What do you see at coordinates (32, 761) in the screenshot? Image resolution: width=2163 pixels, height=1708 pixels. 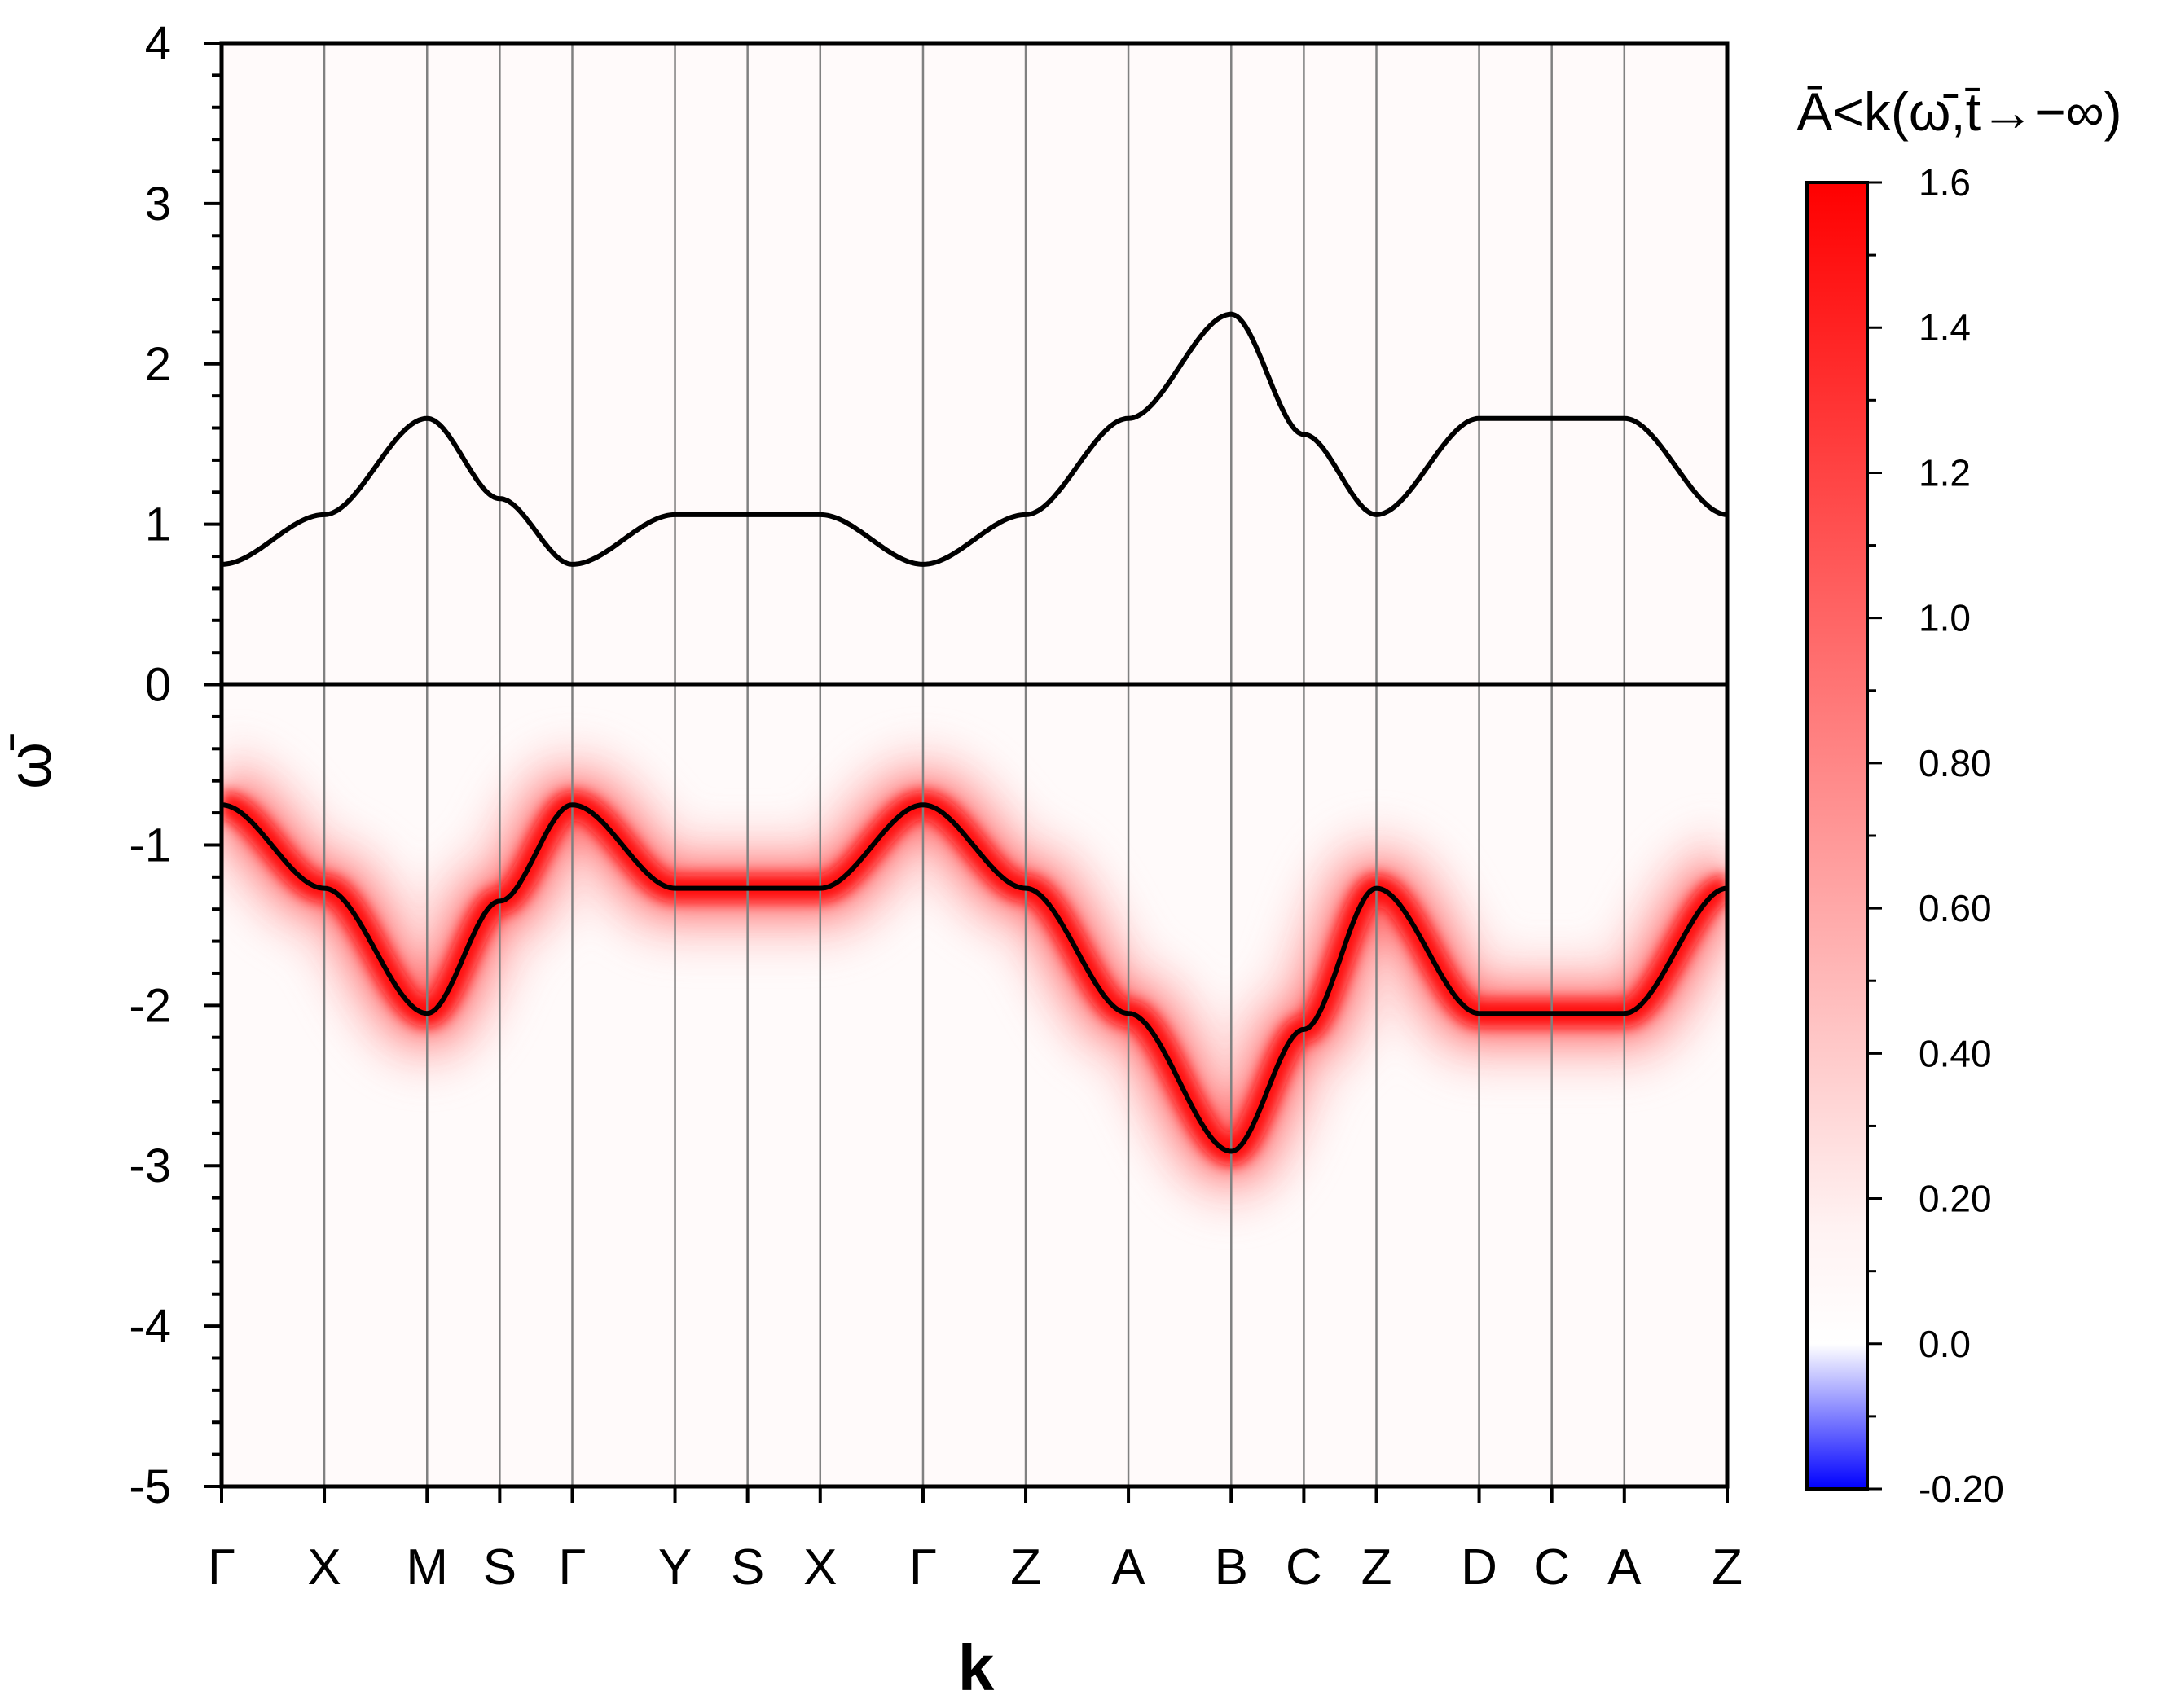 I see `y-axis-label: ω̄` at bounding box center [32, 761].